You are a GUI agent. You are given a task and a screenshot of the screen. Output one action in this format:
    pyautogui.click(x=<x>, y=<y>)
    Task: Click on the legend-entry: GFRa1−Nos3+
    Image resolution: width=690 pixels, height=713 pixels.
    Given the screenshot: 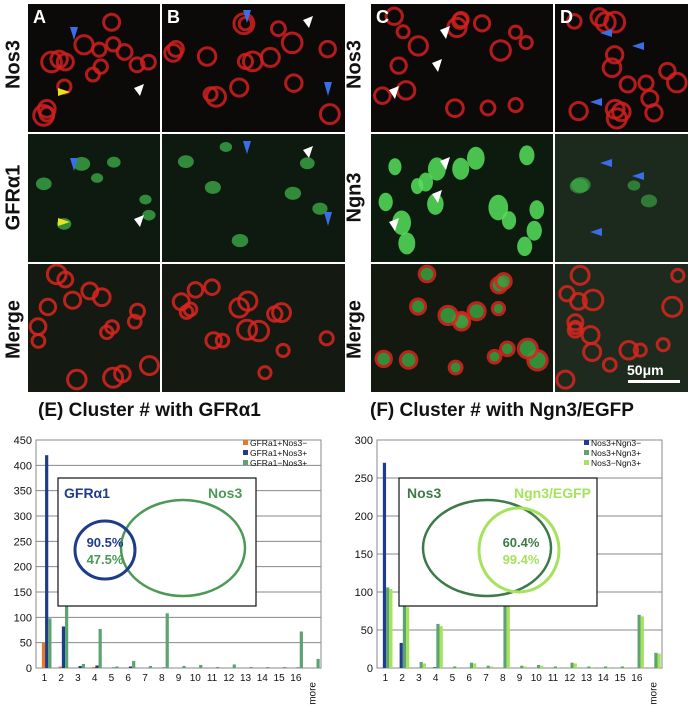 What is the action you would take?
    pyautogui.click(x=278, y=463)
    